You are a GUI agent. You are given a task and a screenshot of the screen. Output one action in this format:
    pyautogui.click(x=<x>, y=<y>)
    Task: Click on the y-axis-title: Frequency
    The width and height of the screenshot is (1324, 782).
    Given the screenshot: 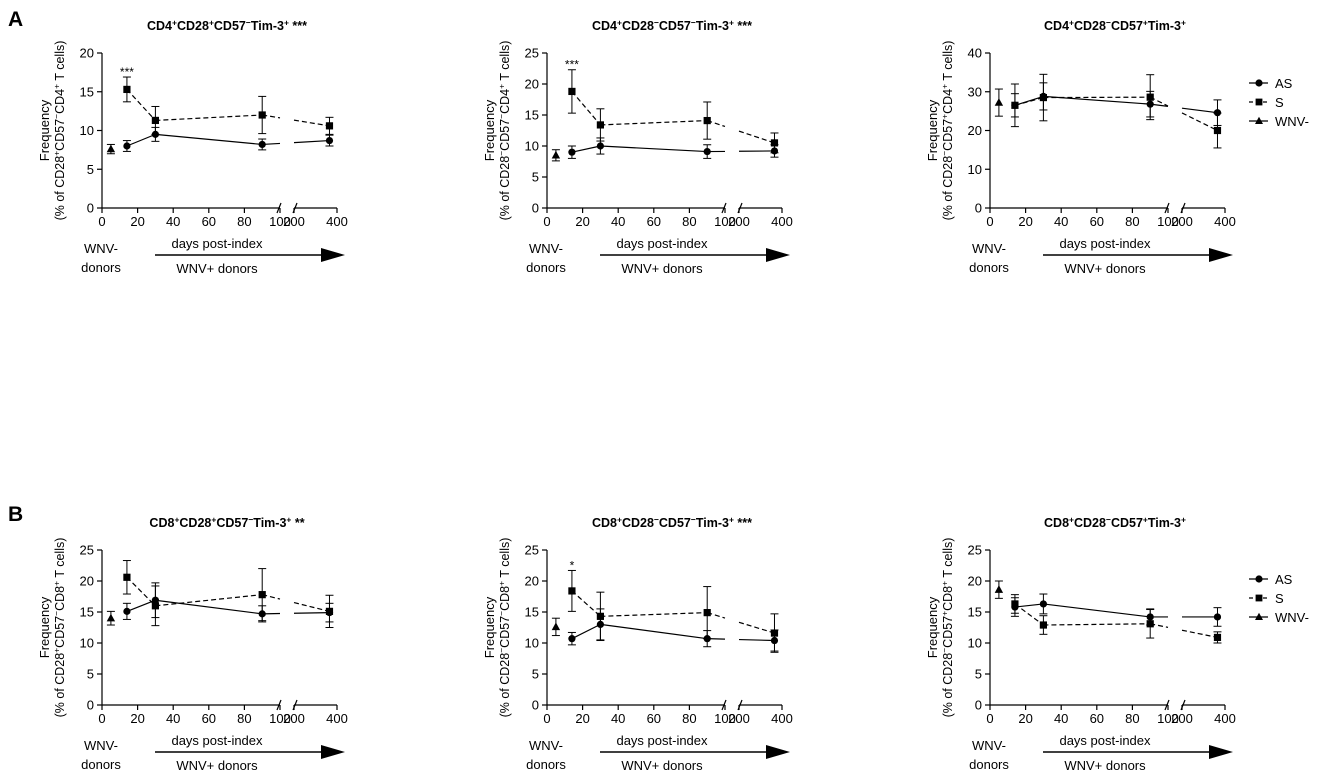 What is the action you would take?
    pyautogui.click(x=489, y=627)
    